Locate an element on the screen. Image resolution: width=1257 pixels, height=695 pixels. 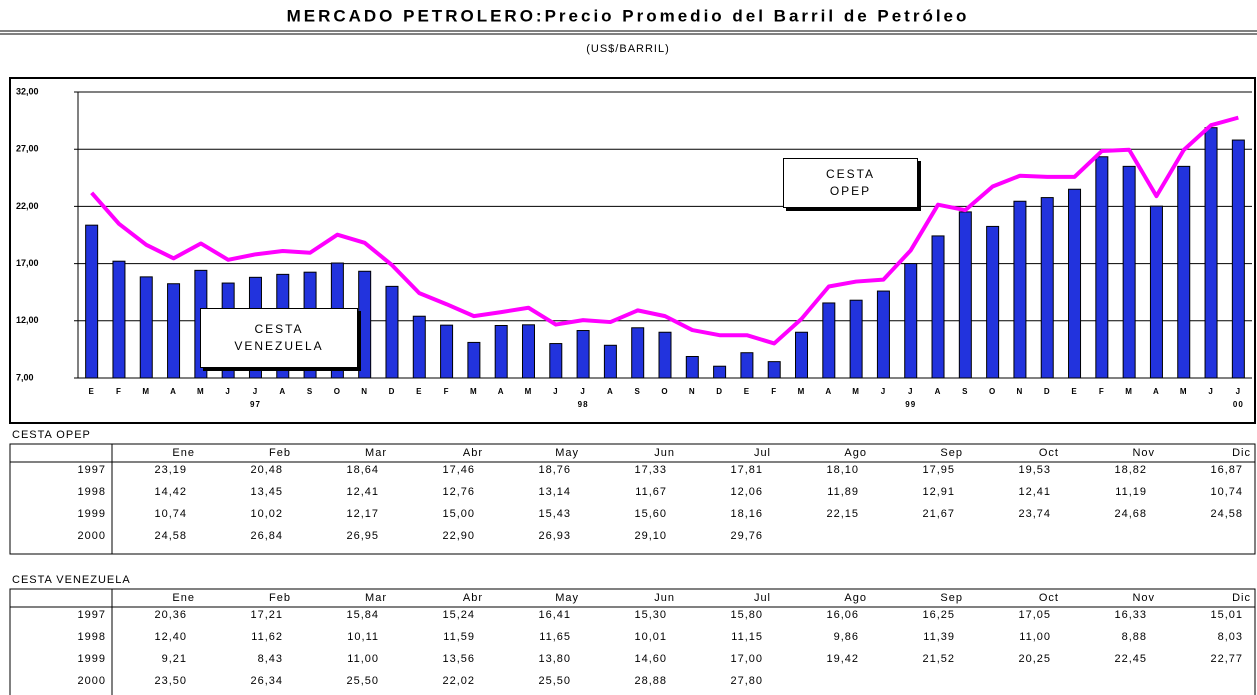
table-cell: 17,95 is located at coordinates (938, 470).